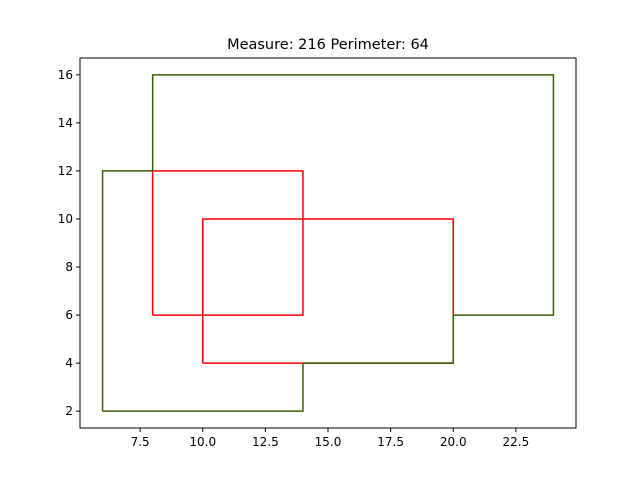 The image size is (640, 480). I want to click on x-axis: 7.5 10.0 12.5 15.0 17.5 20.0 22.5, so click(330, 438).